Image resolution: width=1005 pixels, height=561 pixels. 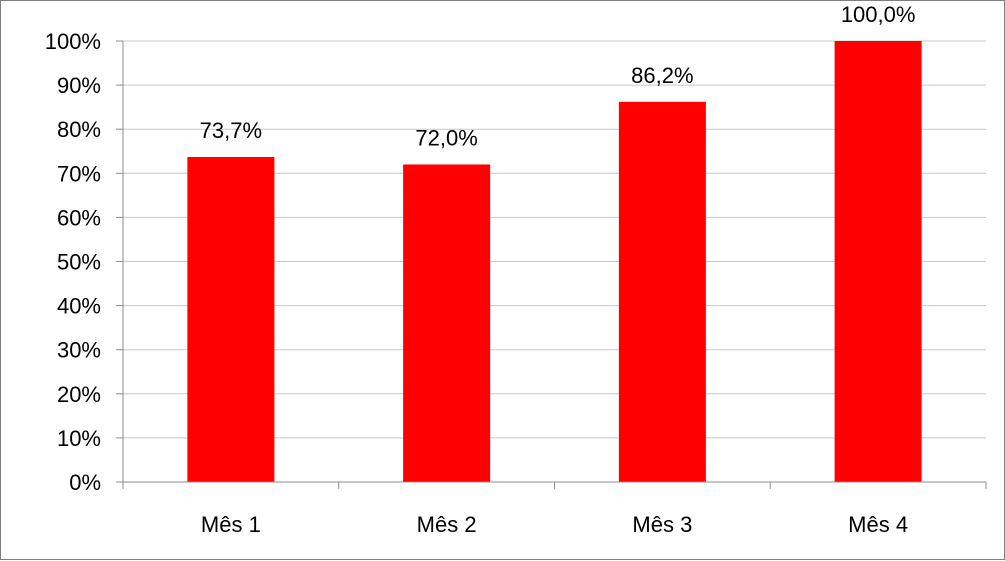 I want to click on data-label: 86,2%, so click(x=662, y=75).